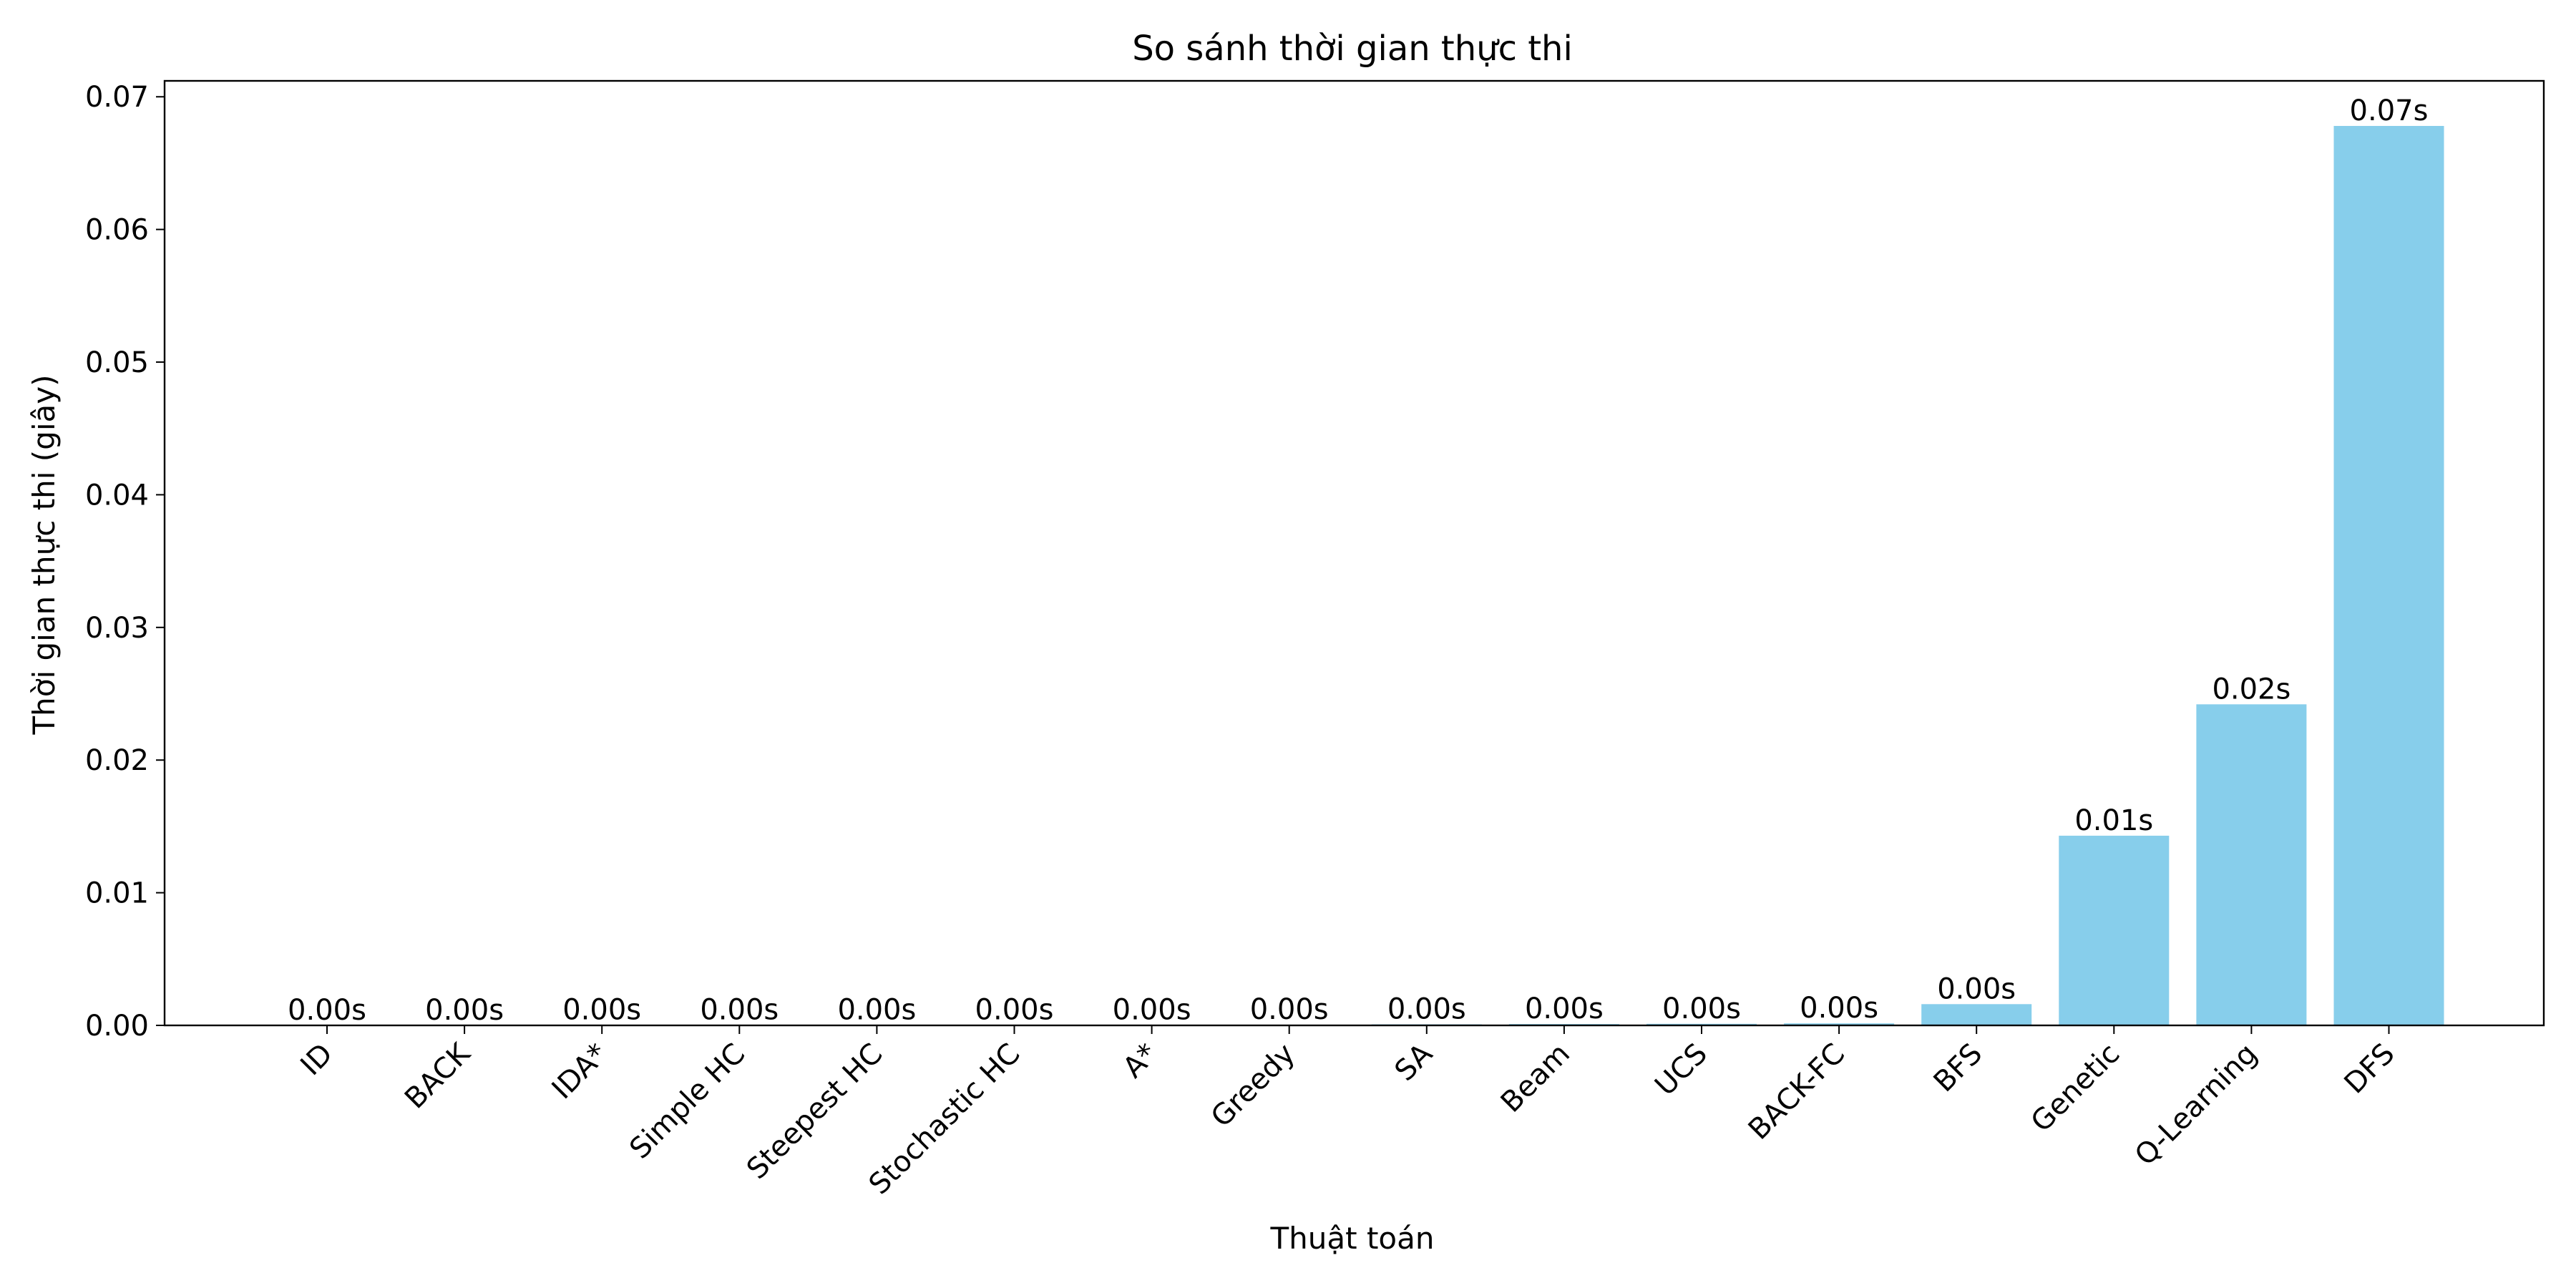  What do you see at coordinates (1352, 49) in the screenshot?
I see `chart-title: So sánh thời gian thực thi` at bounding box center [1352, 49].